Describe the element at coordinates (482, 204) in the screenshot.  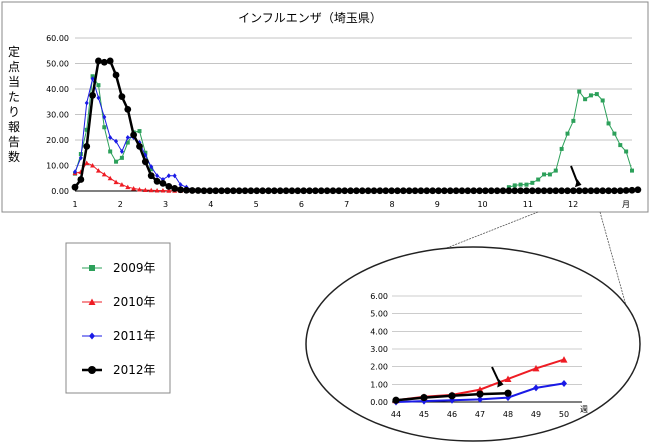
I see `x-tick-label: 10` at that location.